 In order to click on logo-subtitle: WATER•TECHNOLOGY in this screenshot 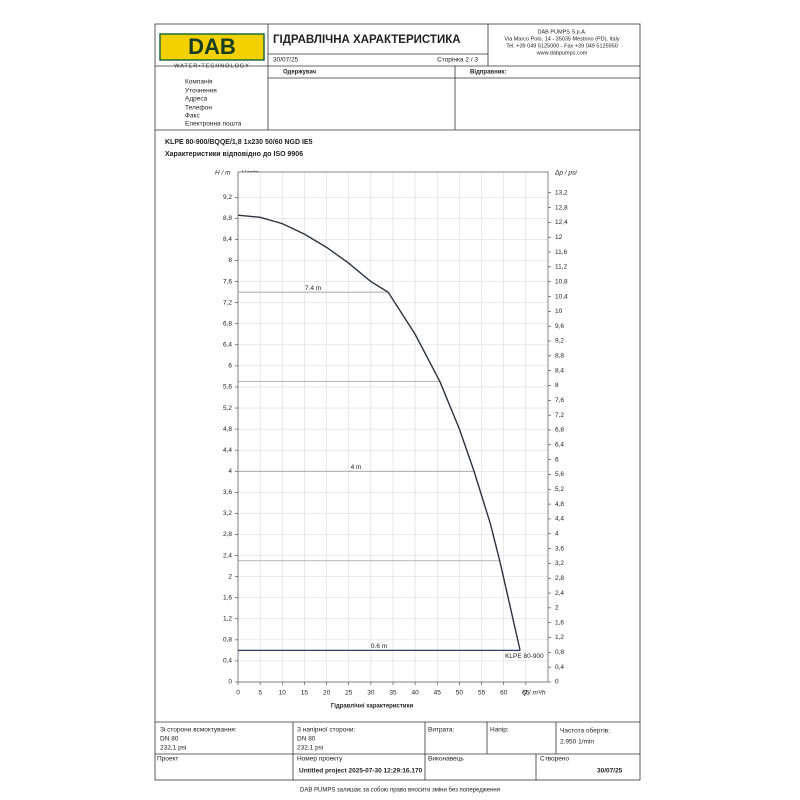, I will do `click(212, 66)`.